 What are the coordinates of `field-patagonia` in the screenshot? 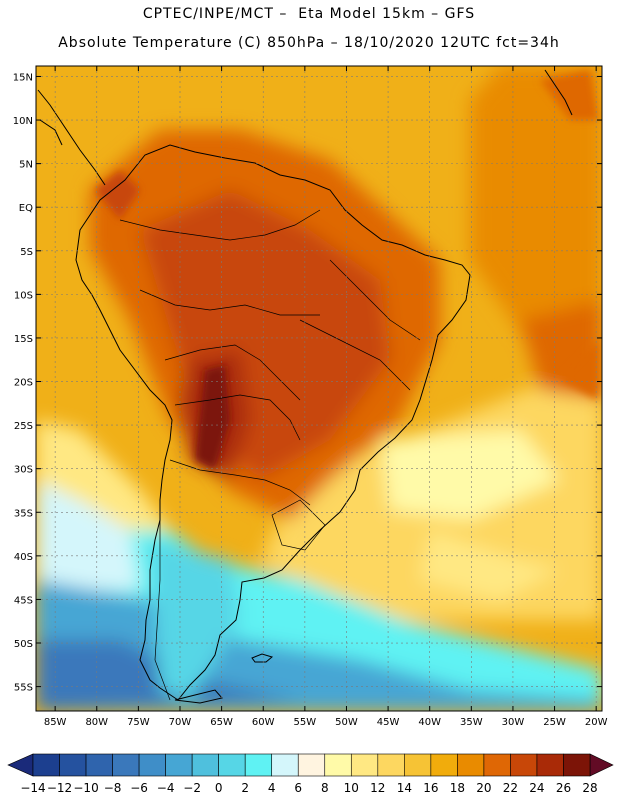 It's located at (195, 620).